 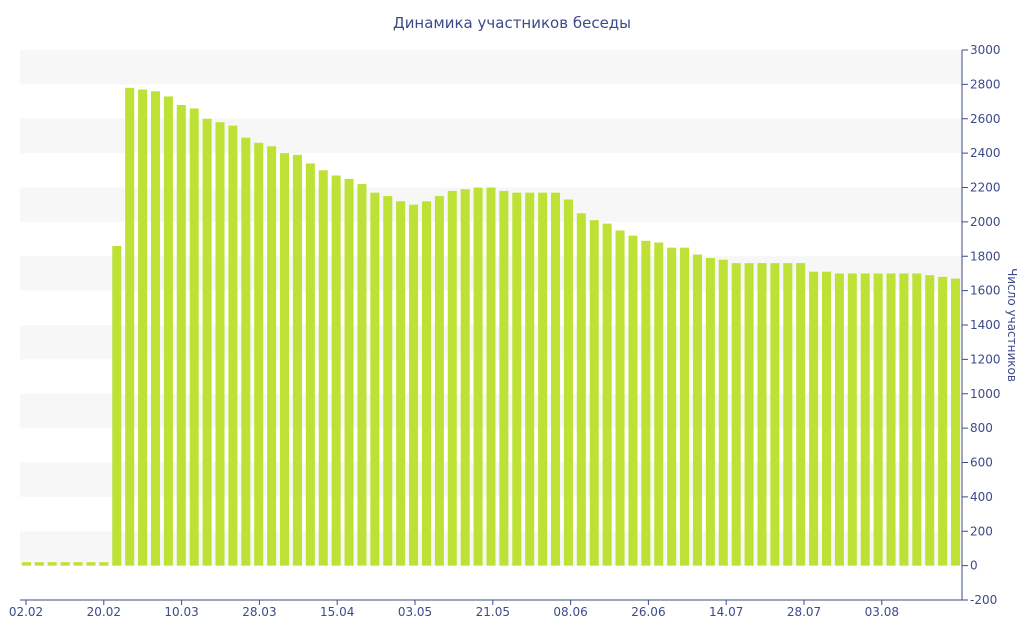 I want to click on y-tick-label: 1600, so click(x=985, y=291).